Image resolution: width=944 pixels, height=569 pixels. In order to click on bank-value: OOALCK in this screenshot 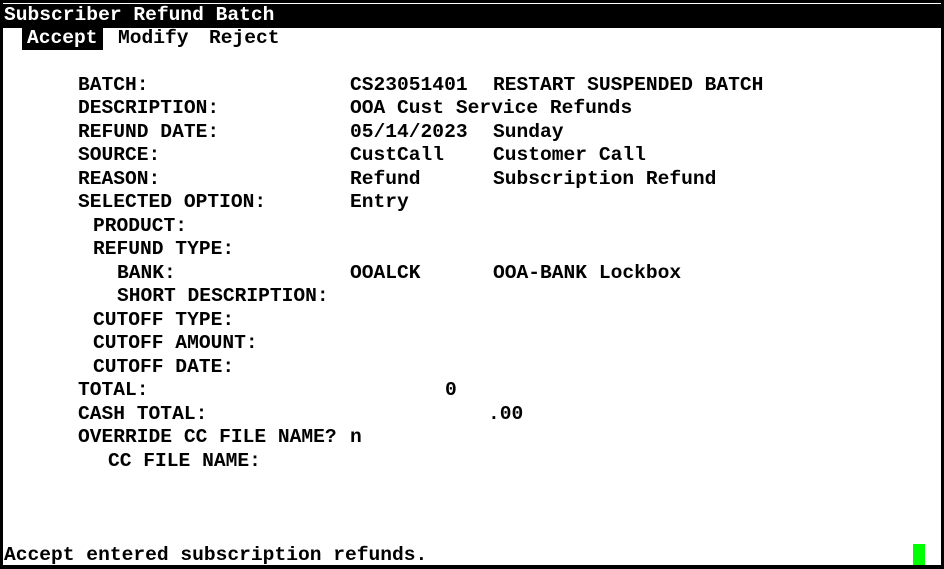, I will do `click(385, 272)`.